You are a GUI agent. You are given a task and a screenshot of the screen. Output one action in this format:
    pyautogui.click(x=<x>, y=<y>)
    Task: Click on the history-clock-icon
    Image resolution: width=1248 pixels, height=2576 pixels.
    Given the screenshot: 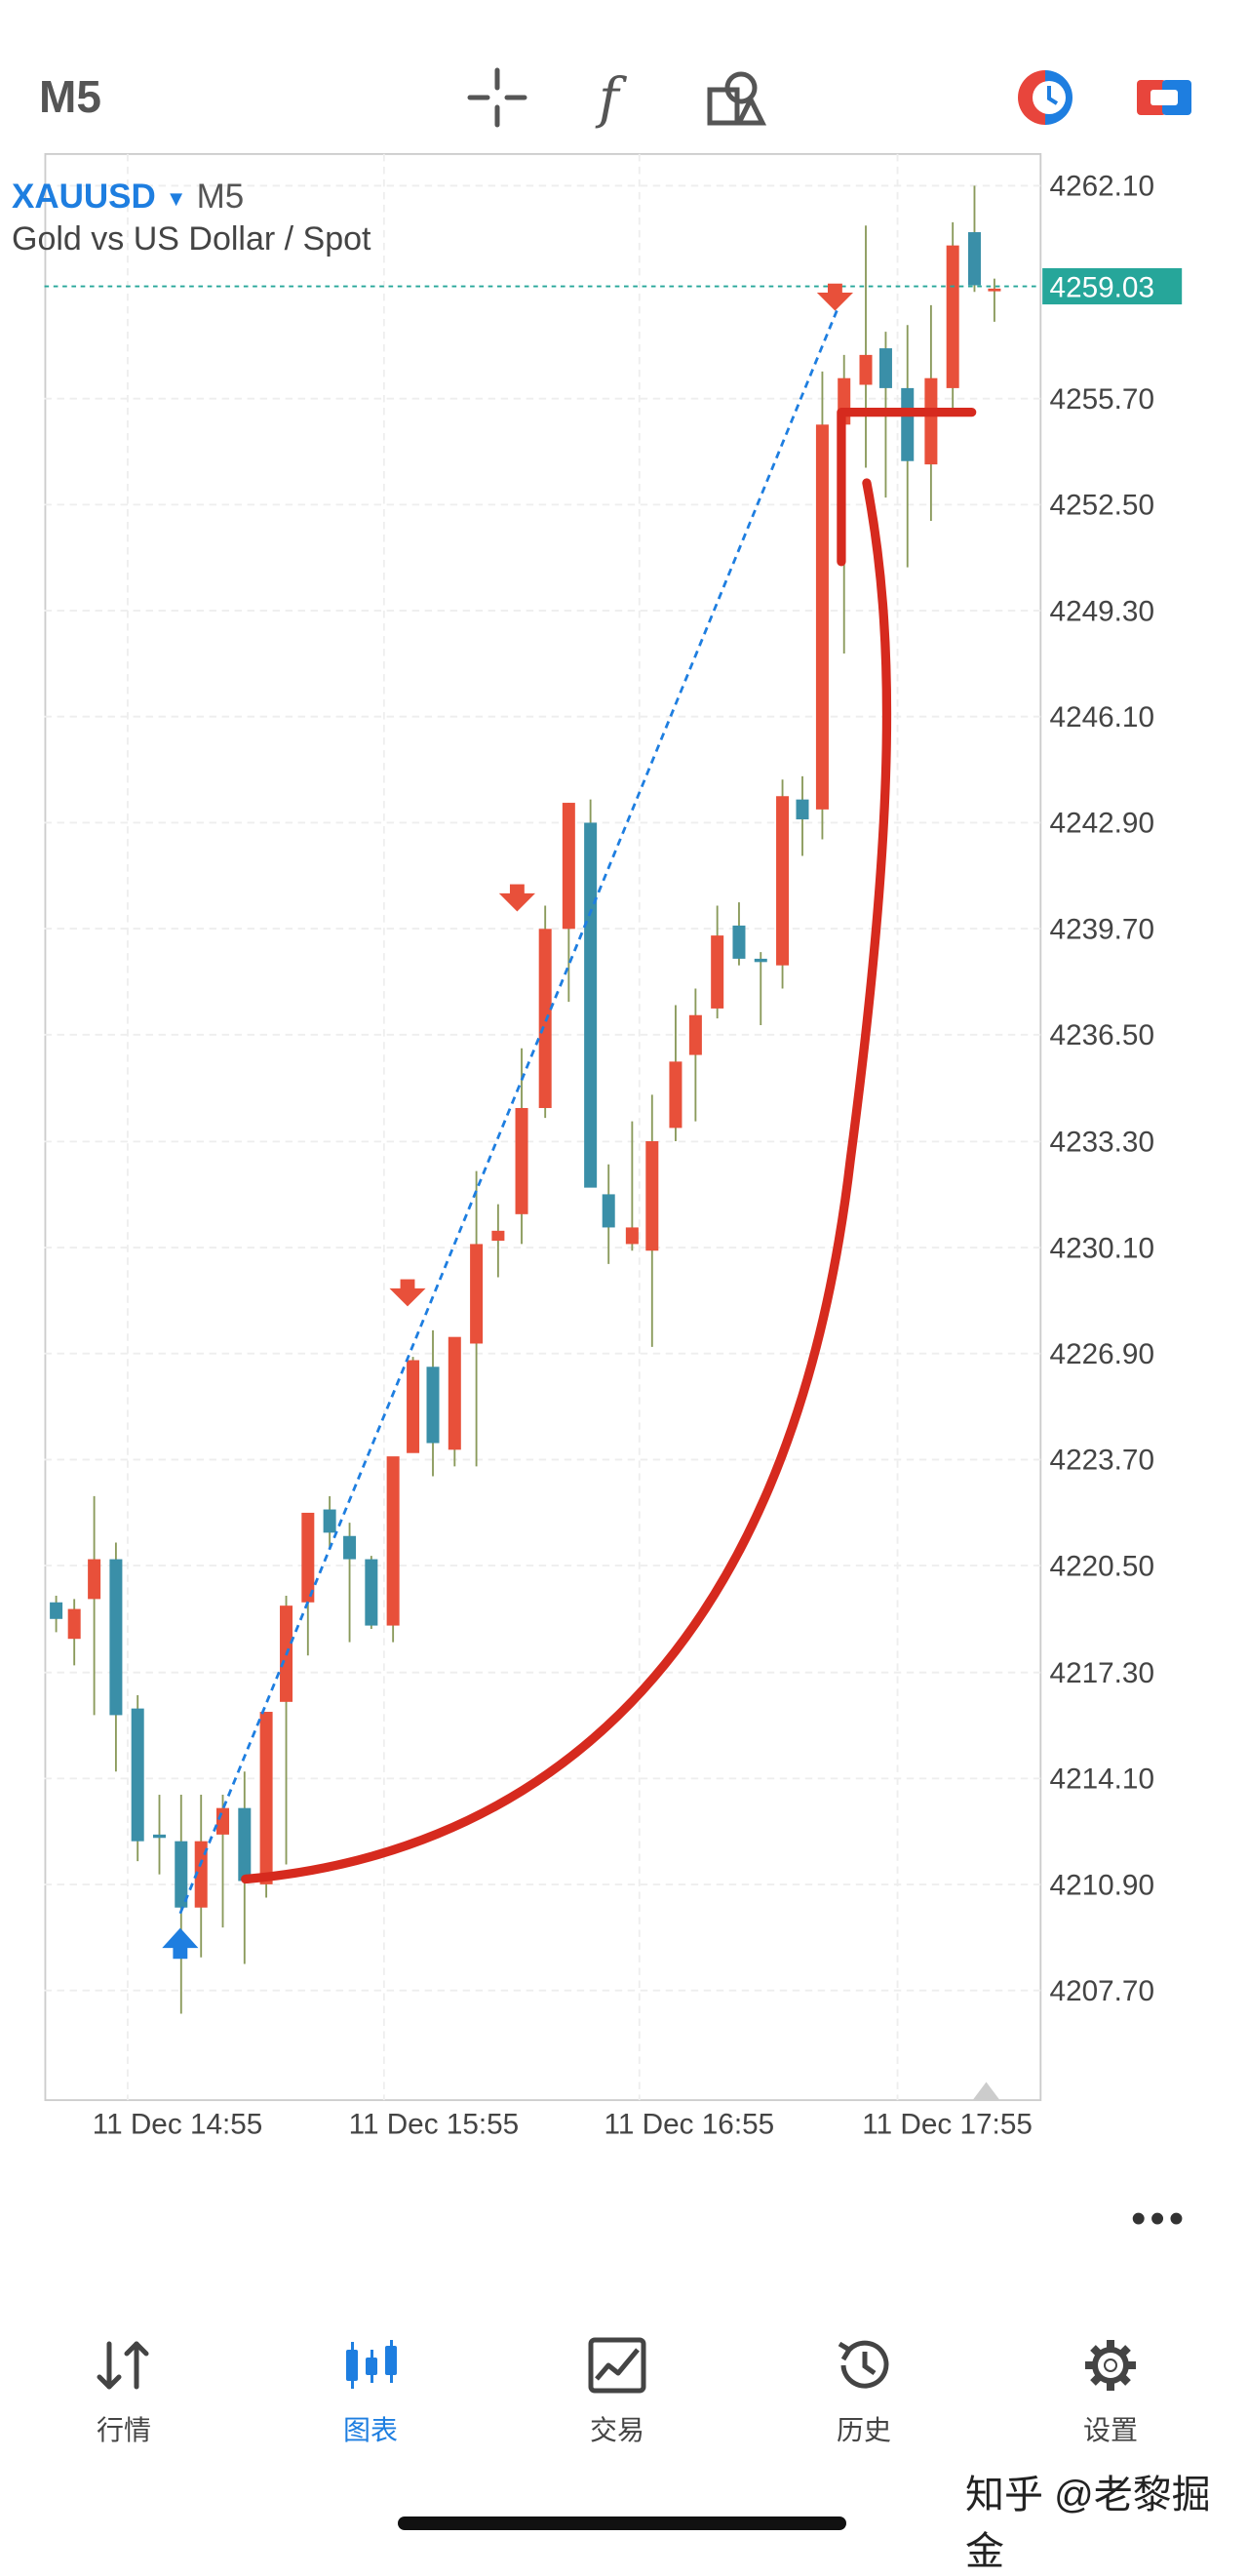 What is the action you would take?
    pyautogui.click(x=863, y=2364)
    